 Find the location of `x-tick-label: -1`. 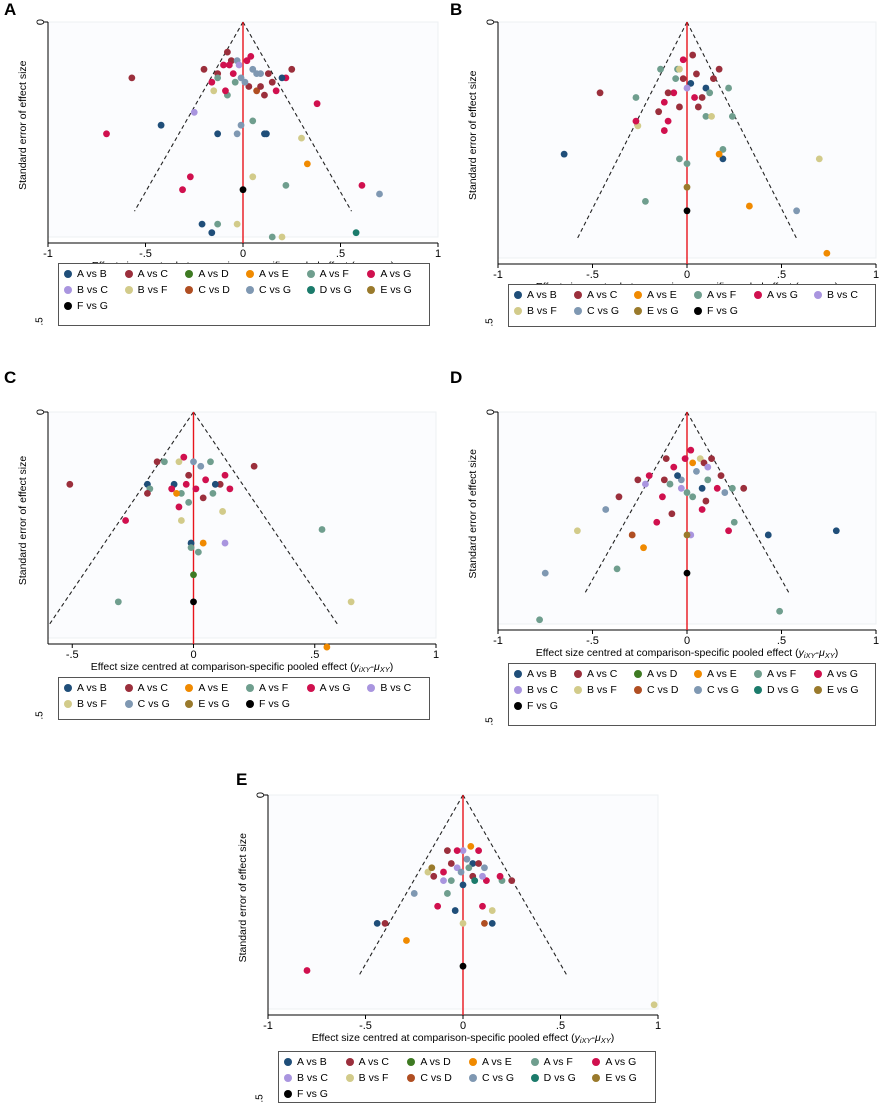

x-tick-label: -1 is located at coordinates (498, 641).